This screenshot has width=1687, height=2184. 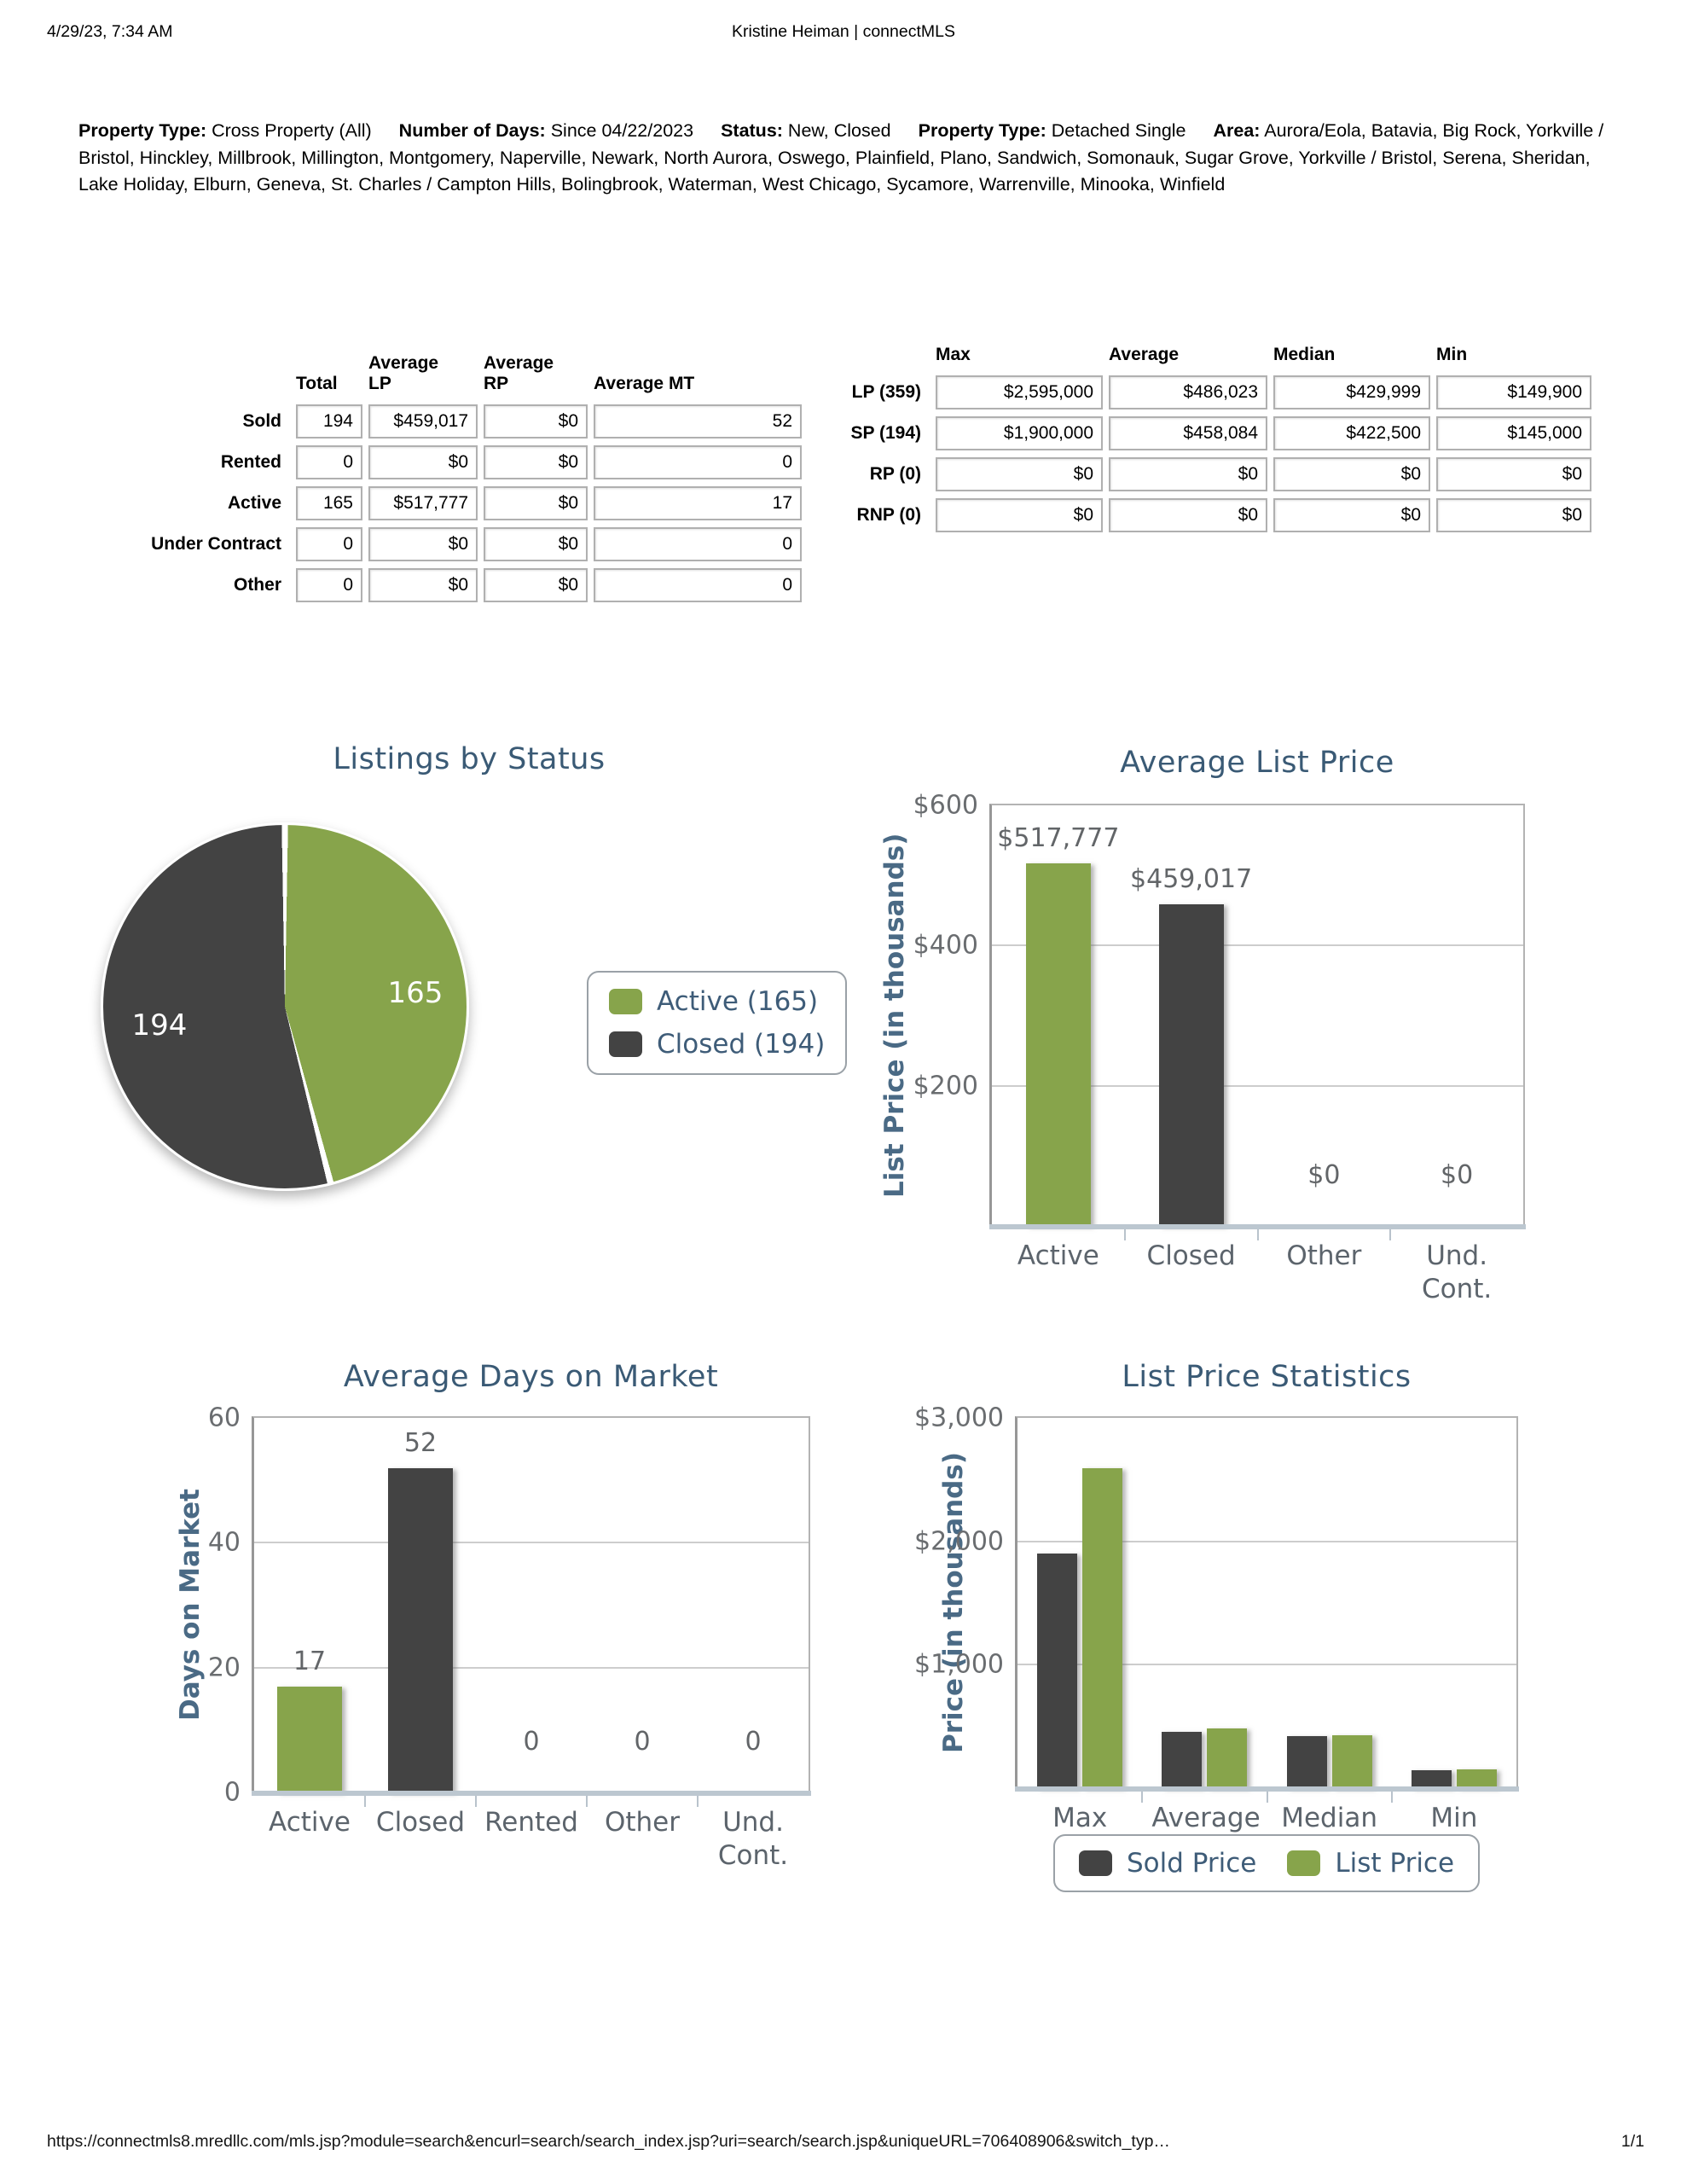 What do you see at coordinates (1119, 130) in the screenshot?
I see `criteria-value: Detached Single` at bounding box center [1119, 130].